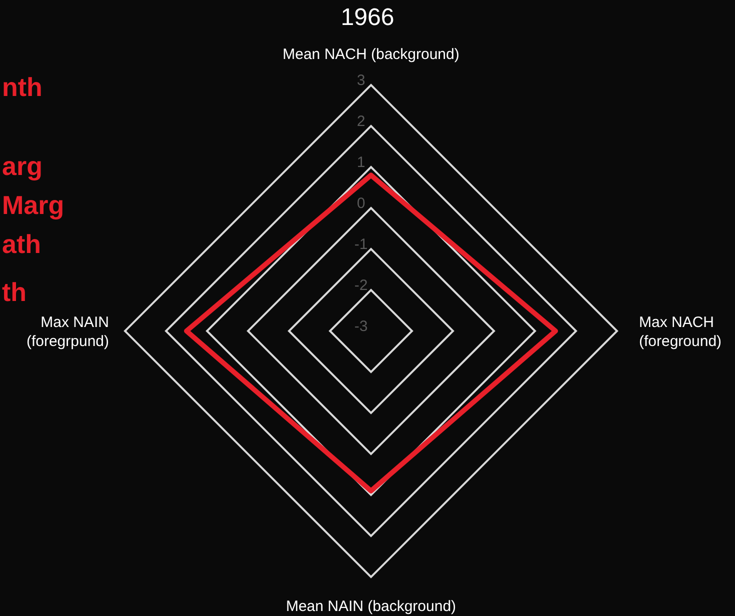 Image resolution: width=735 pixels, height=616 pixels. Describe the element at coordinates (361, 244) in the screenshot. I see `y-tick-label: -1` at that location.